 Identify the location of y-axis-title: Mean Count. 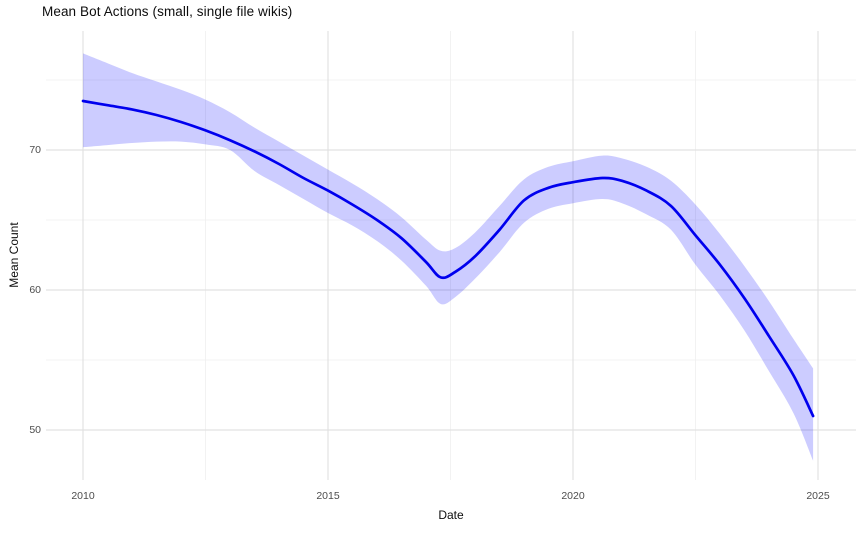
(14, 255).